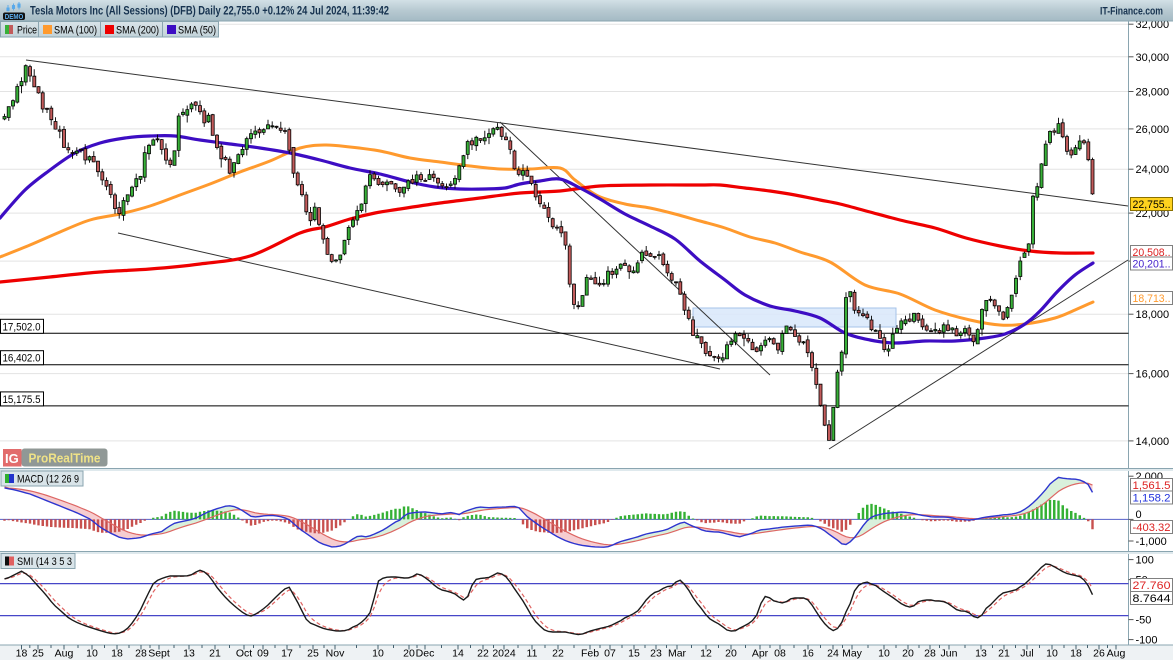 Image resolution: width=1173 pixels, height=660 pixels. What do you see at coordinates (263, 654) in the screenshot?
I see `svg-text: 09` at bounding box center [263, 654].